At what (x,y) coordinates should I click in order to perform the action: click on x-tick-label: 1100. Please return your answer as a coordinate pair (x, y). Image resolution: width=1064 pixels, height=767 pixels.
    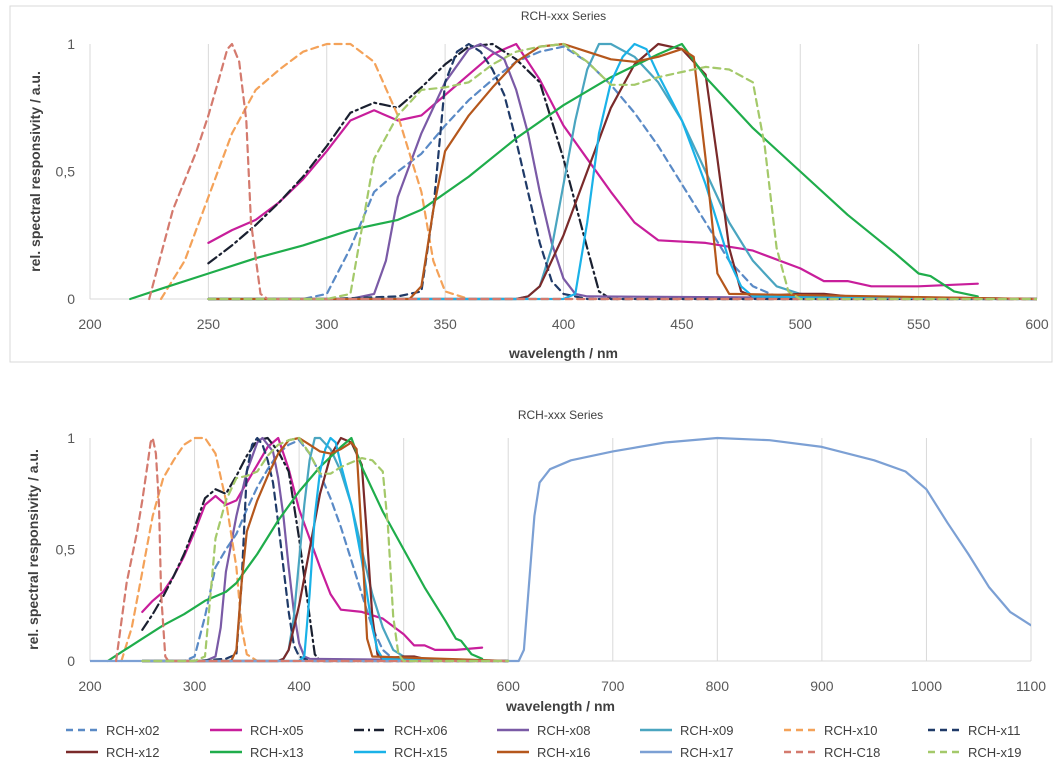
    Looking at the image, I should click on (1031, 686).